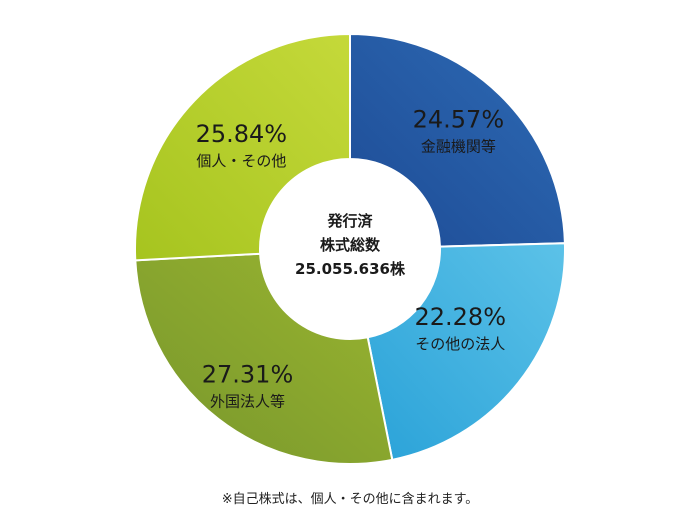 This screenshot has height=526, width=700. I want to click on center-hole, so click(350, 249).